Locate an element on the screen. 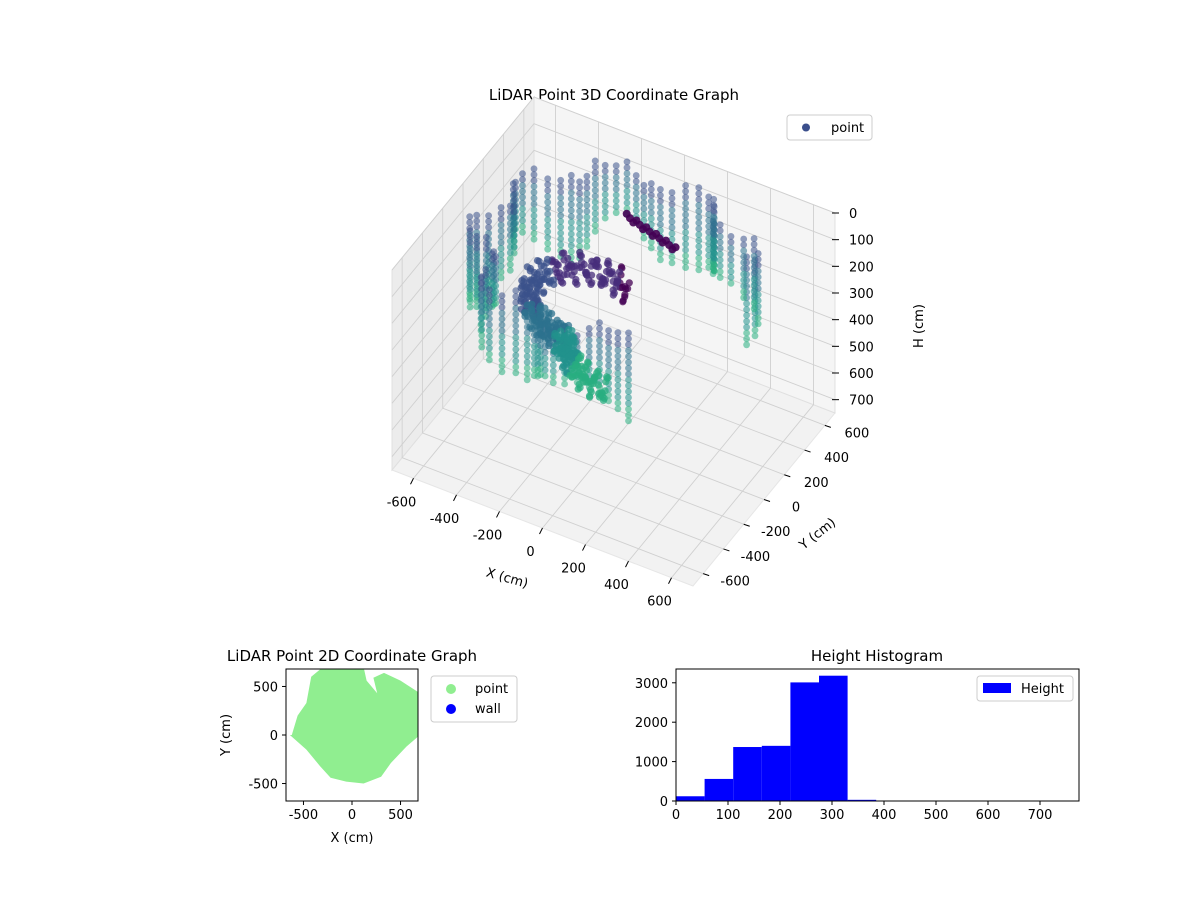  chart3d-ztick-label: 200 is located at coordinates (861, 267).